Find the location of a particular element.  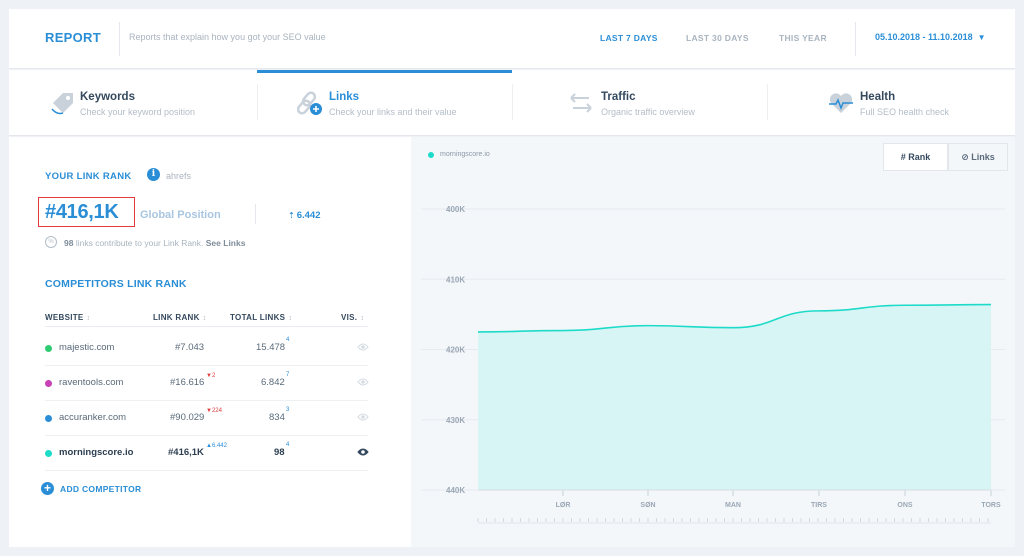

tab-keywords: Keywords Check your keyword position is located at coordinates (133, 103).